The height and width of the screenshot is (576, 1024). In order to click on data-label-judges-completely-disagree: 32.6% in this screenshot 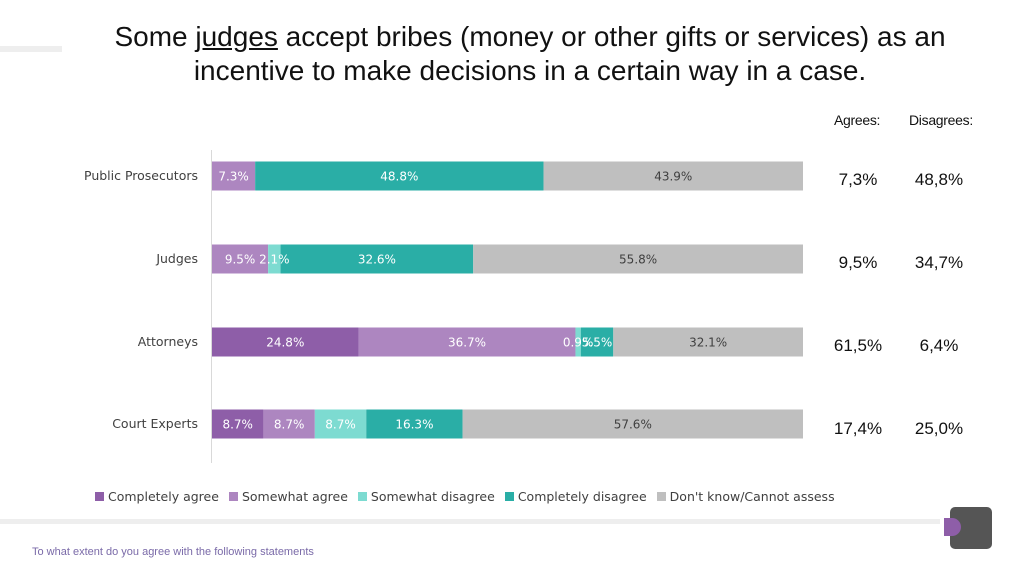, I will do `click(377, 260)`.